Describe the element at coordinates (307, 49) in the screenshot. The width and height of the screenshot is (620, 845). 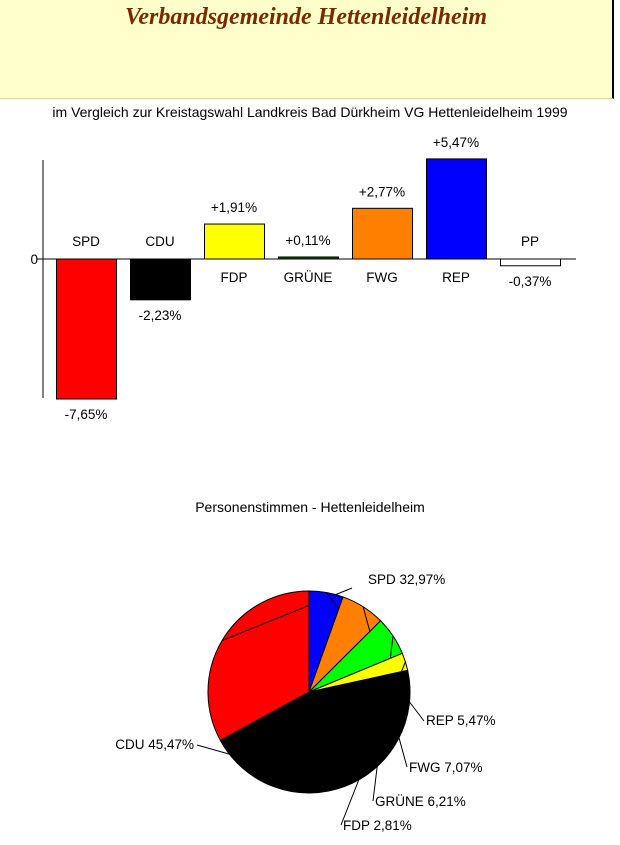
I see `page-header: Verbandsgemeinde Hettenleidelheim` at that location.